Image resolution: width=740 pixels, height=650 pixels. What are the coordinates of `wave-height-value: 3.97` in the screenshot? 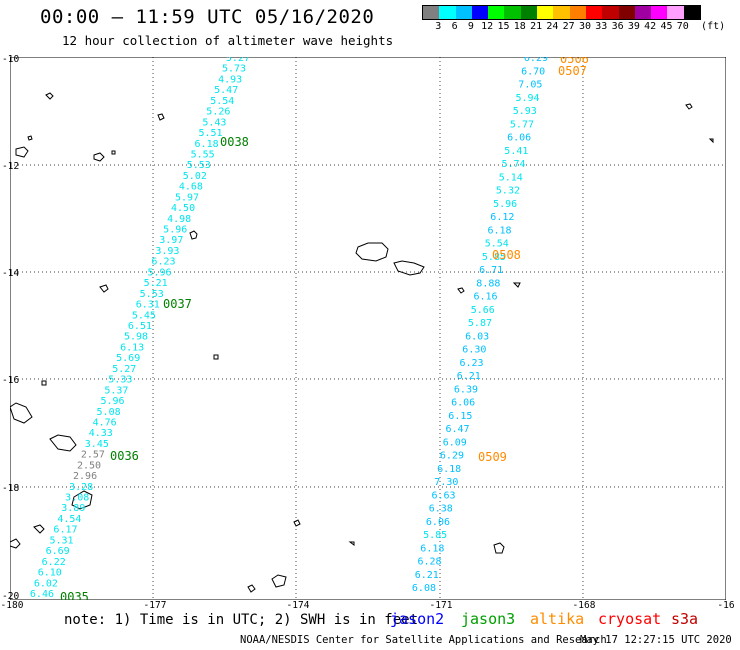 It's located at (171, 240).